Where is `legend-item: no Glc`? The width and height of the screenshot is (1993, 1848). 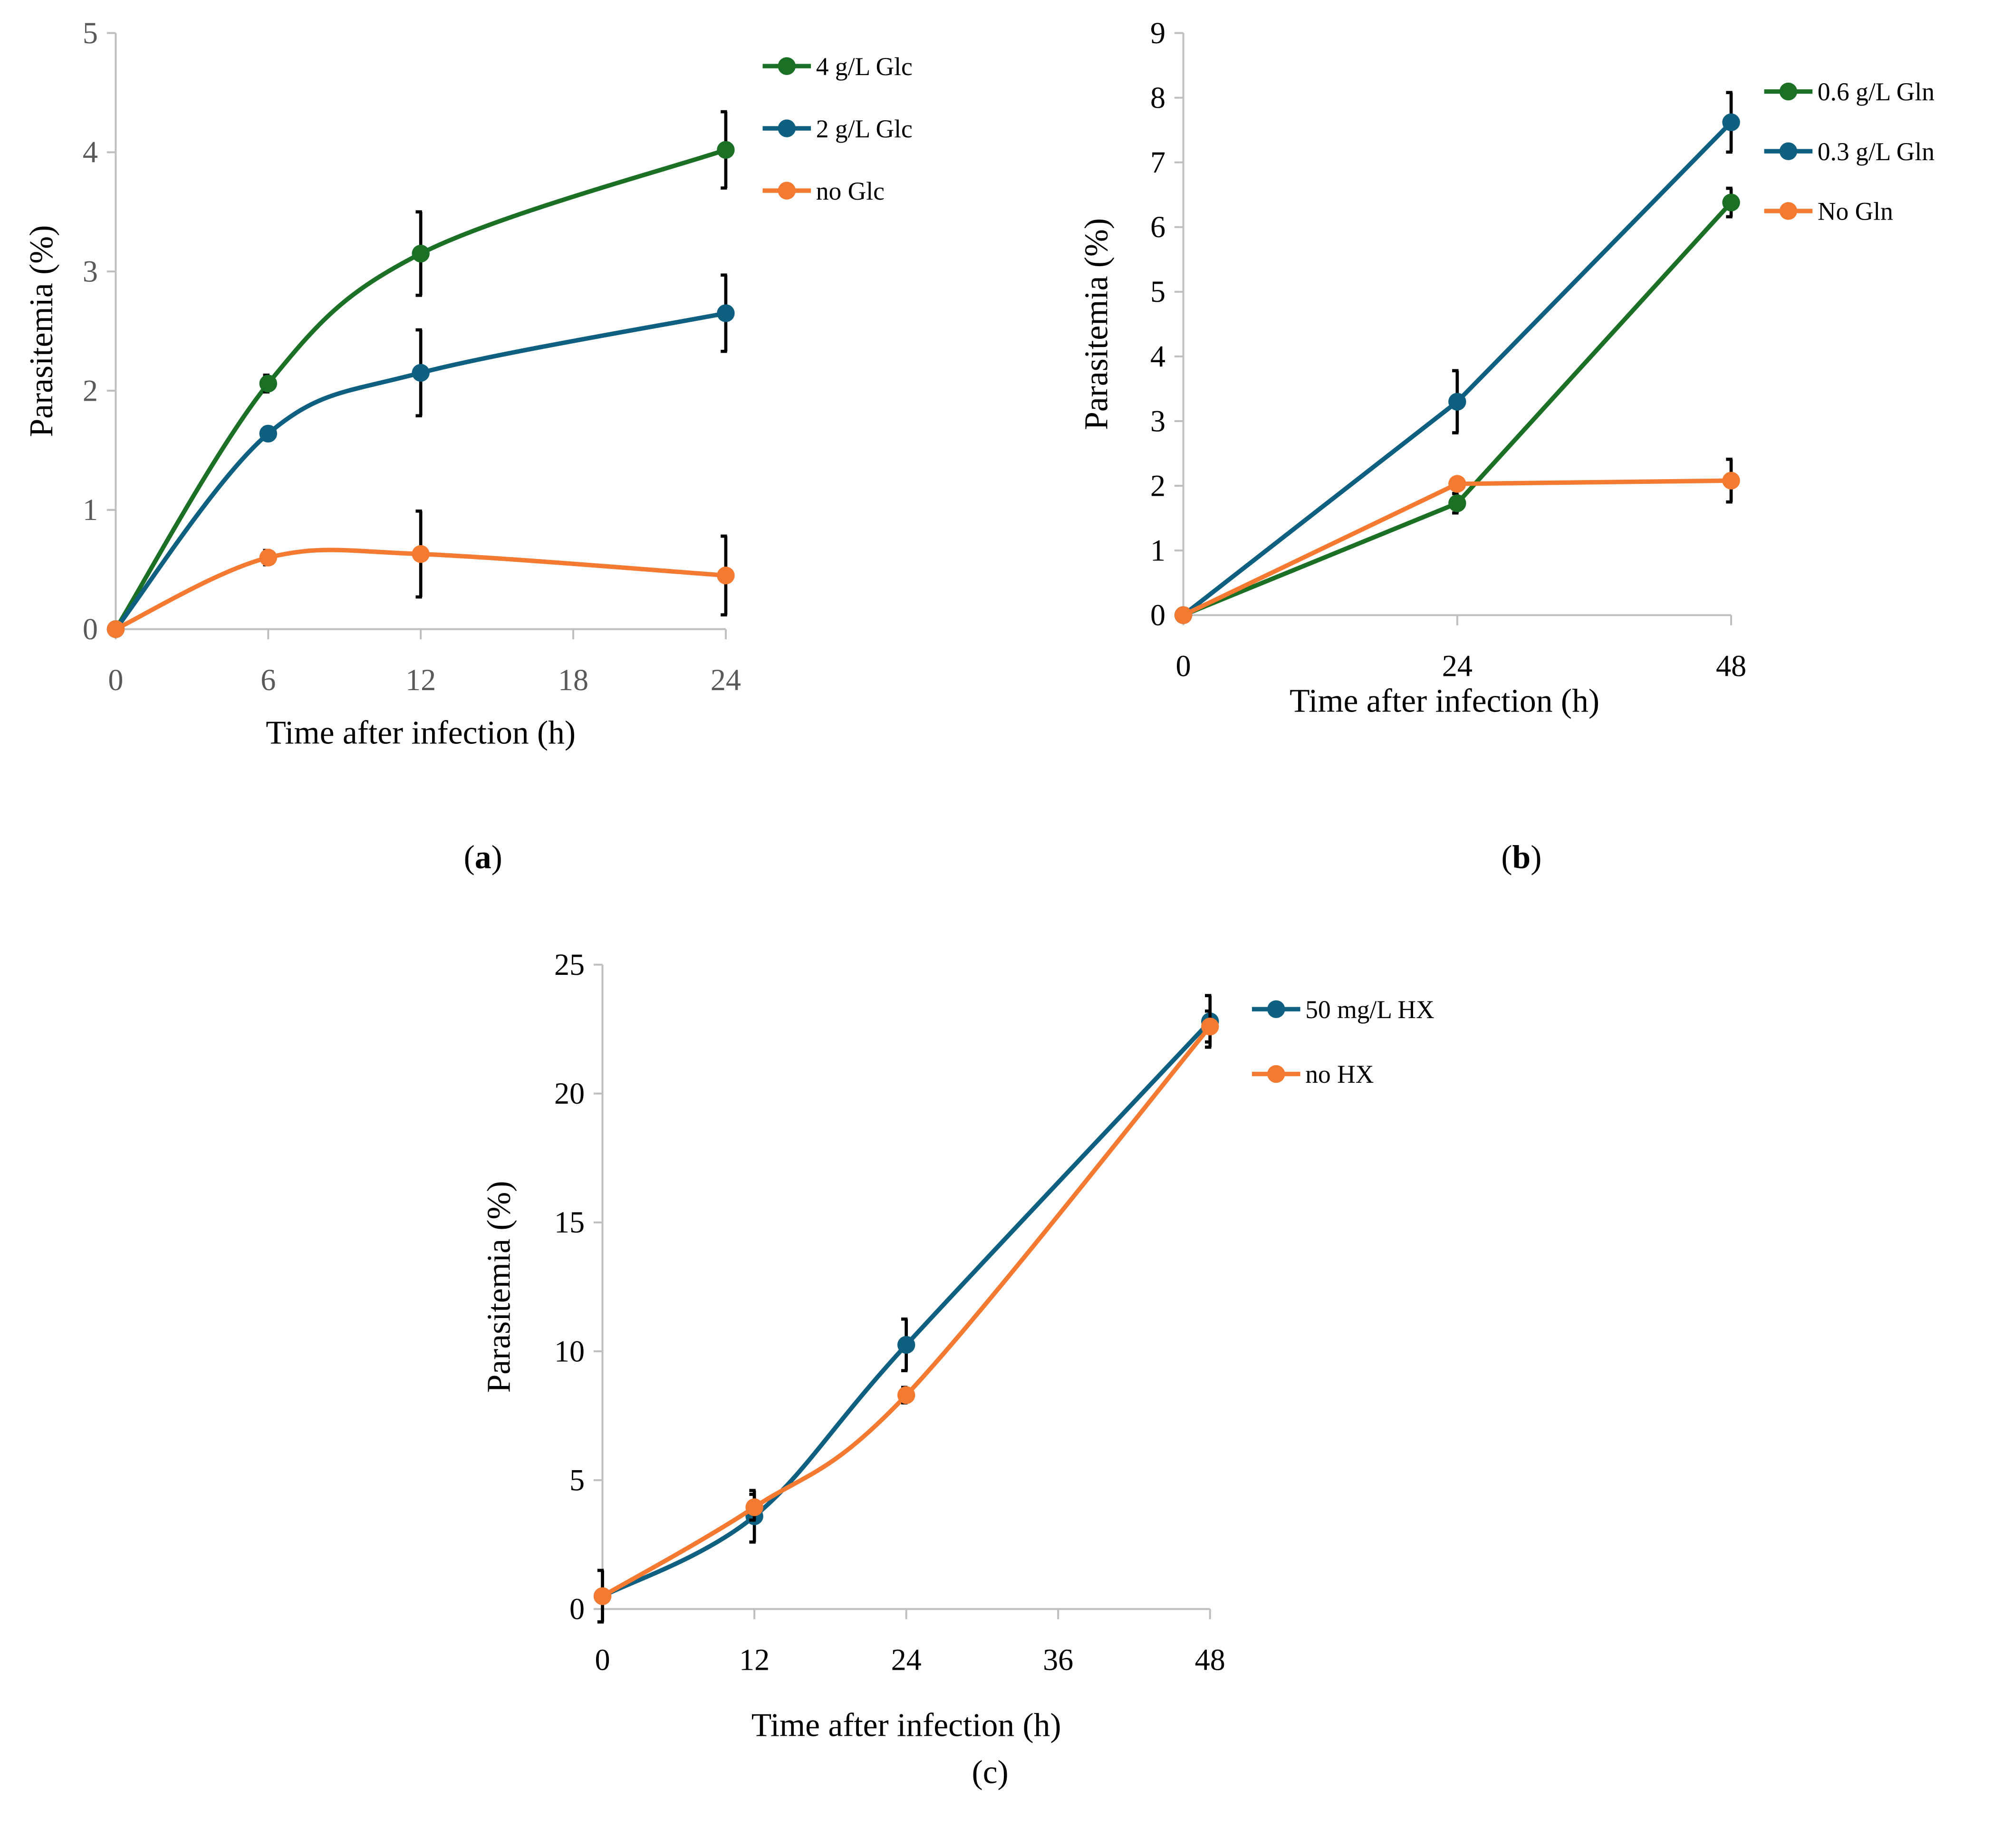 legend-item: no Glc is located at coordinates (823, 191).